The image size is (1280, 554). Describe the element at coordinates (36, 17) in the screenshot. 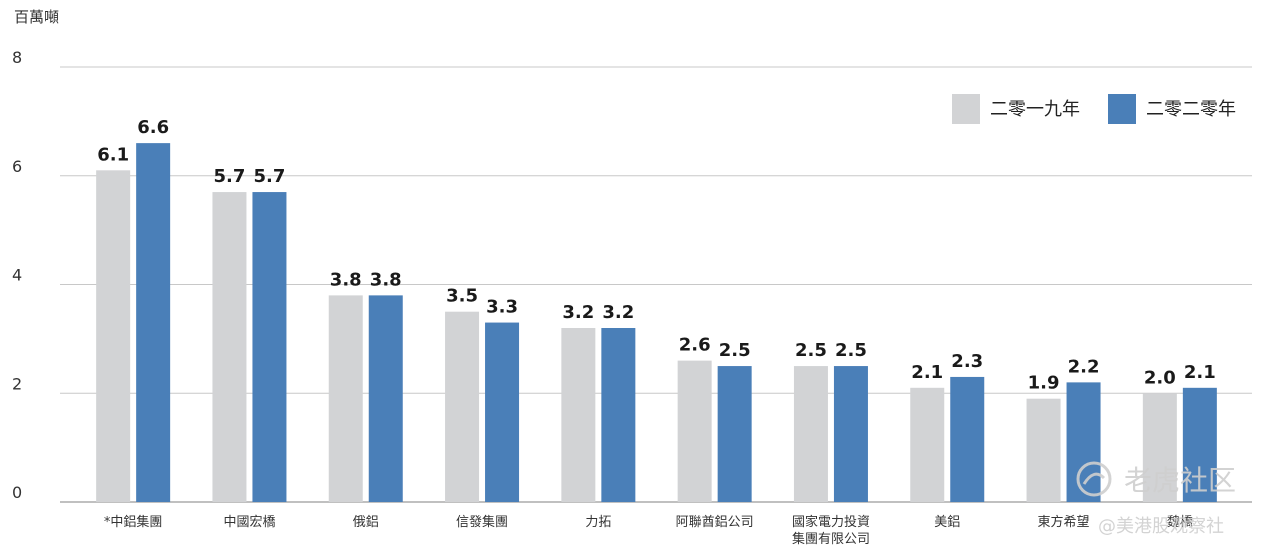

I see `y-axis-unit-label: 百萬噸` at that location.